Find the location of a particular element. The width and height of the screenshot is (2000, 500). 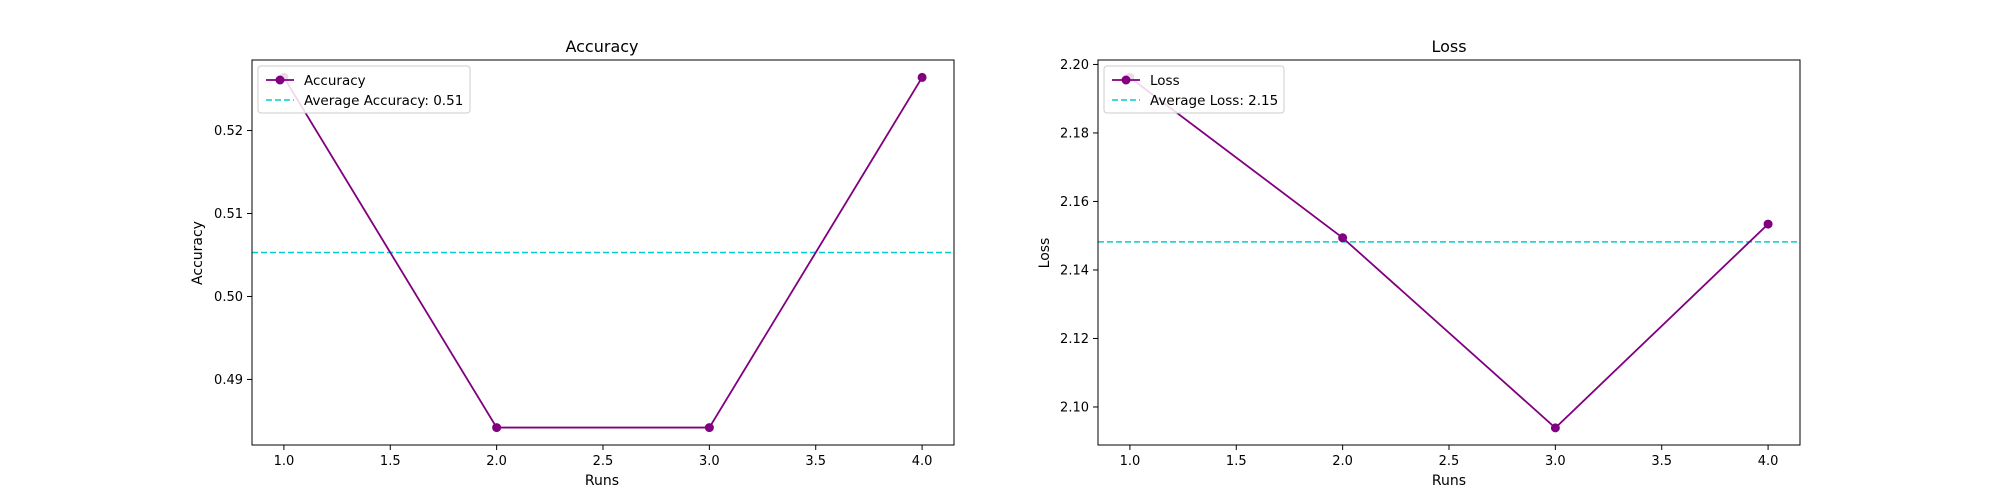

y-tick-label: 2.12 is located at coordinates (1074, 339).